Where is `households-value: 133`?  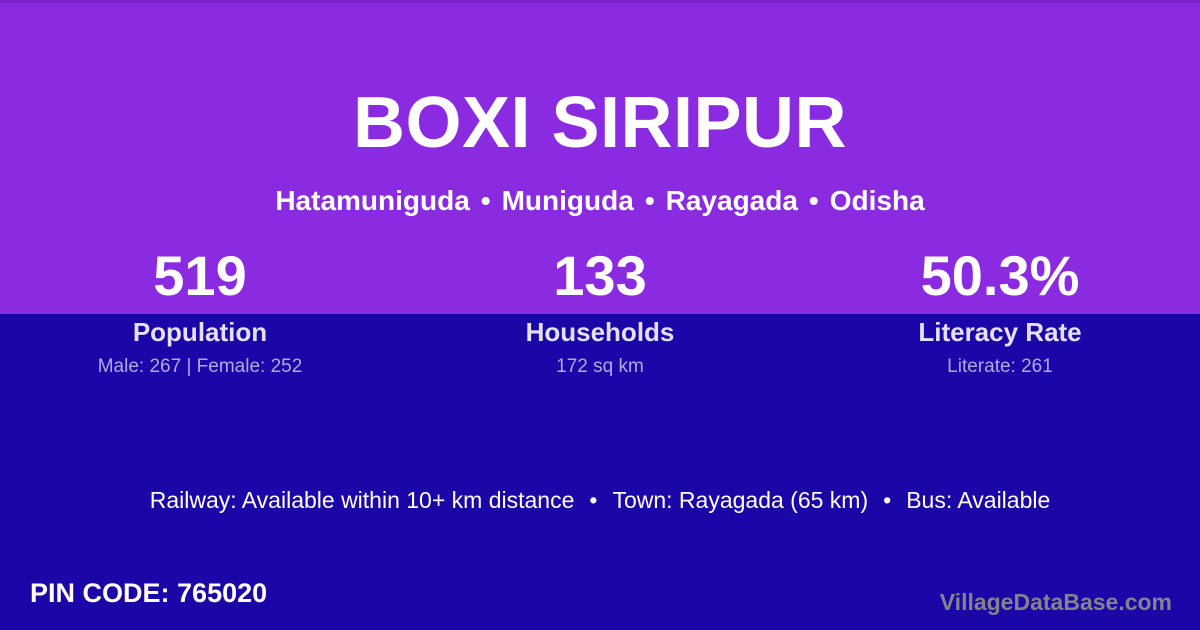
households-value: 133 is located at coordinates (600, 275).